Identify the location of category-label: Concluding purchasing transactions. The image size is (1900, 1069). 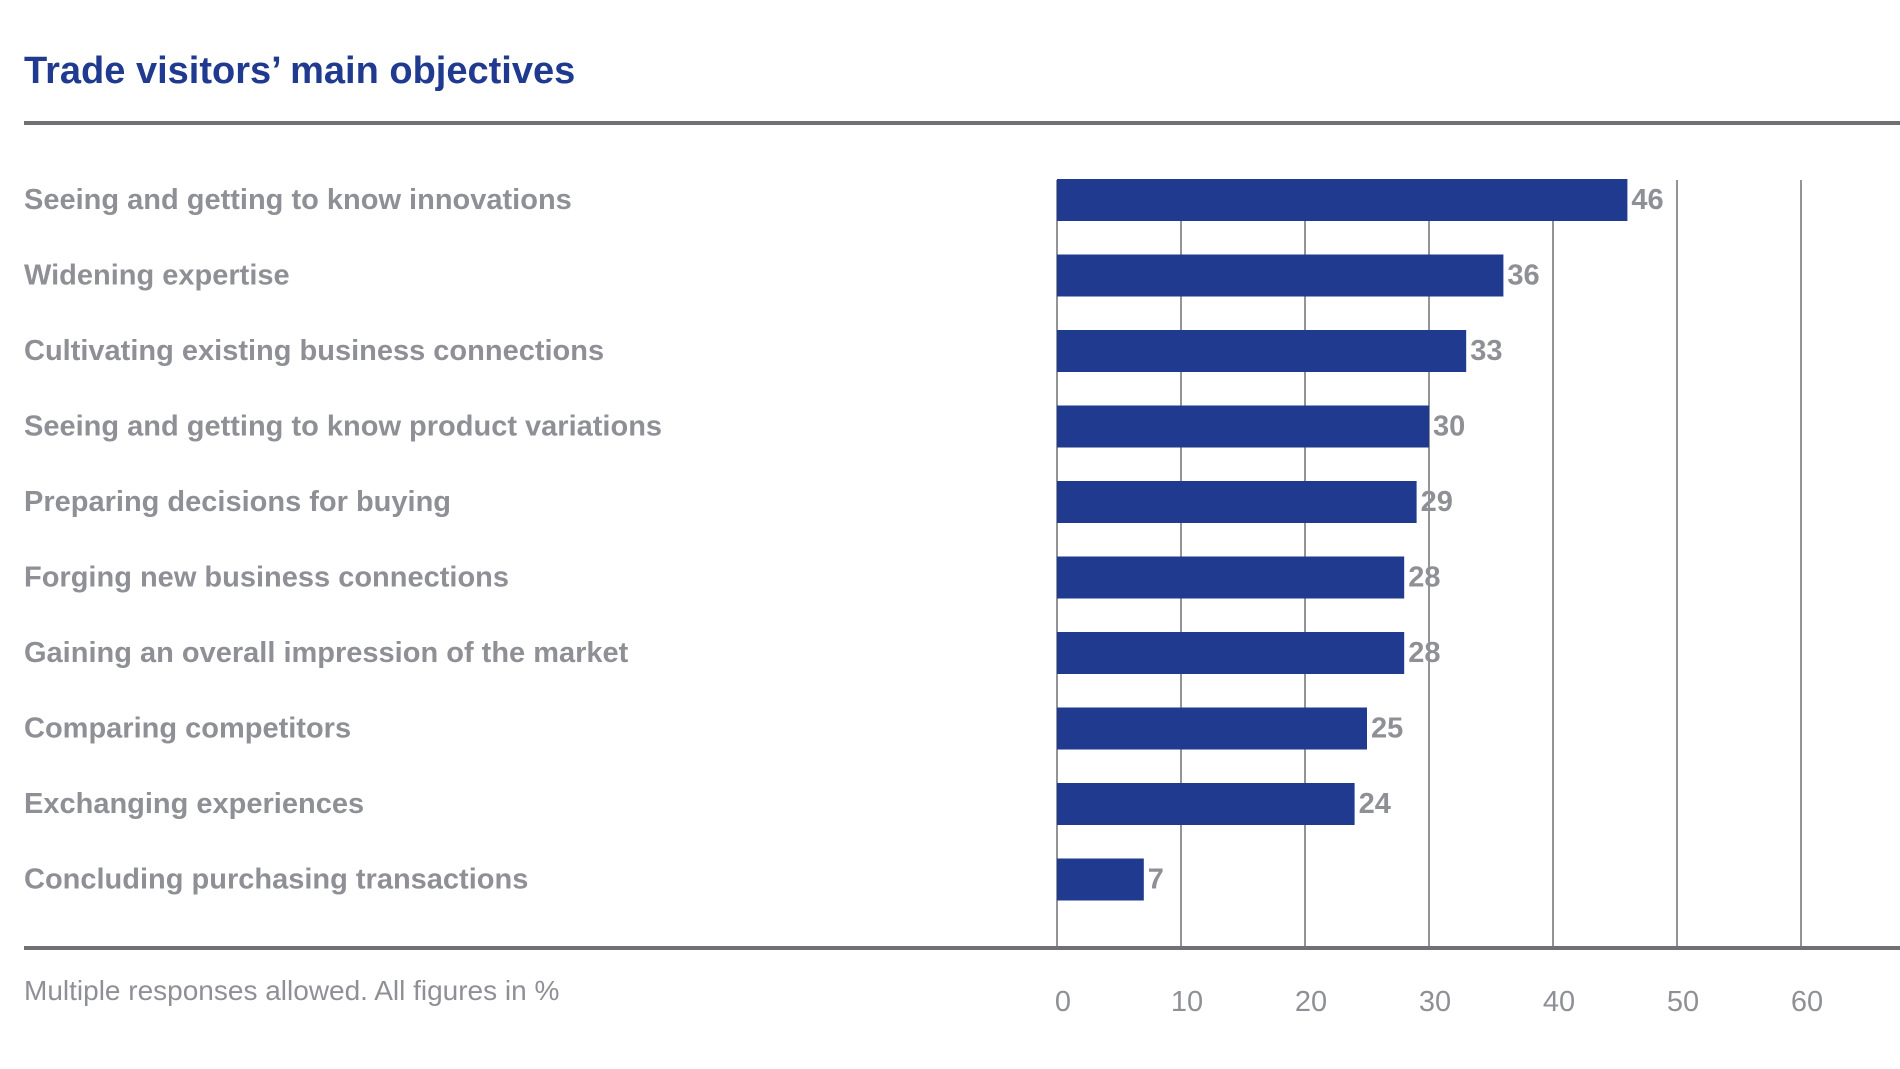
(276, 880).